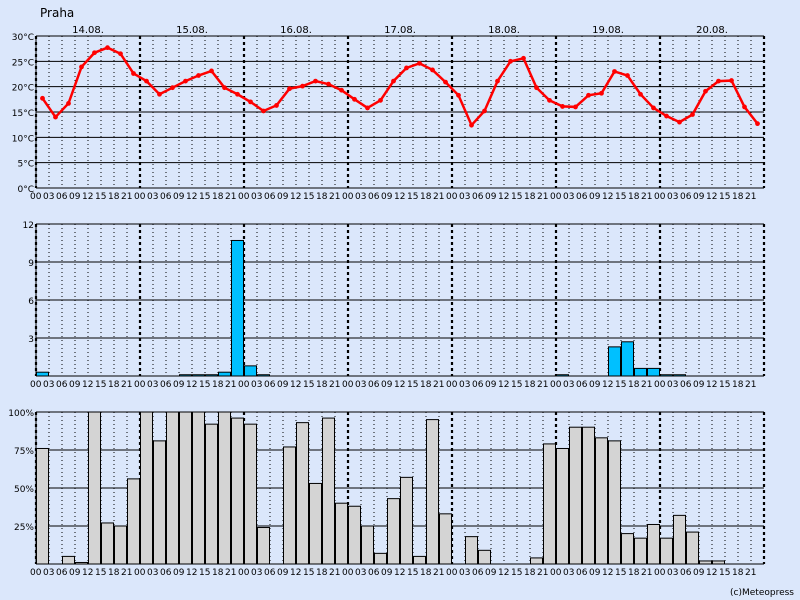 The image size is (800, 600). Describe the element at coordinates (724, 197) in the screenshot. I see `temperature-hour-label: 15` at that location.